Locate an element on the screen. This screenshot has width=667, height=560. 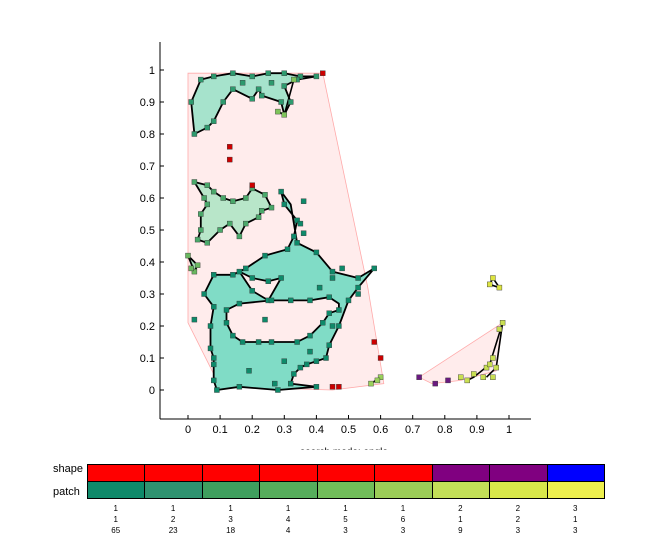
x-tick-label-0.6: 0.6 is located at coordinates (380, 430).